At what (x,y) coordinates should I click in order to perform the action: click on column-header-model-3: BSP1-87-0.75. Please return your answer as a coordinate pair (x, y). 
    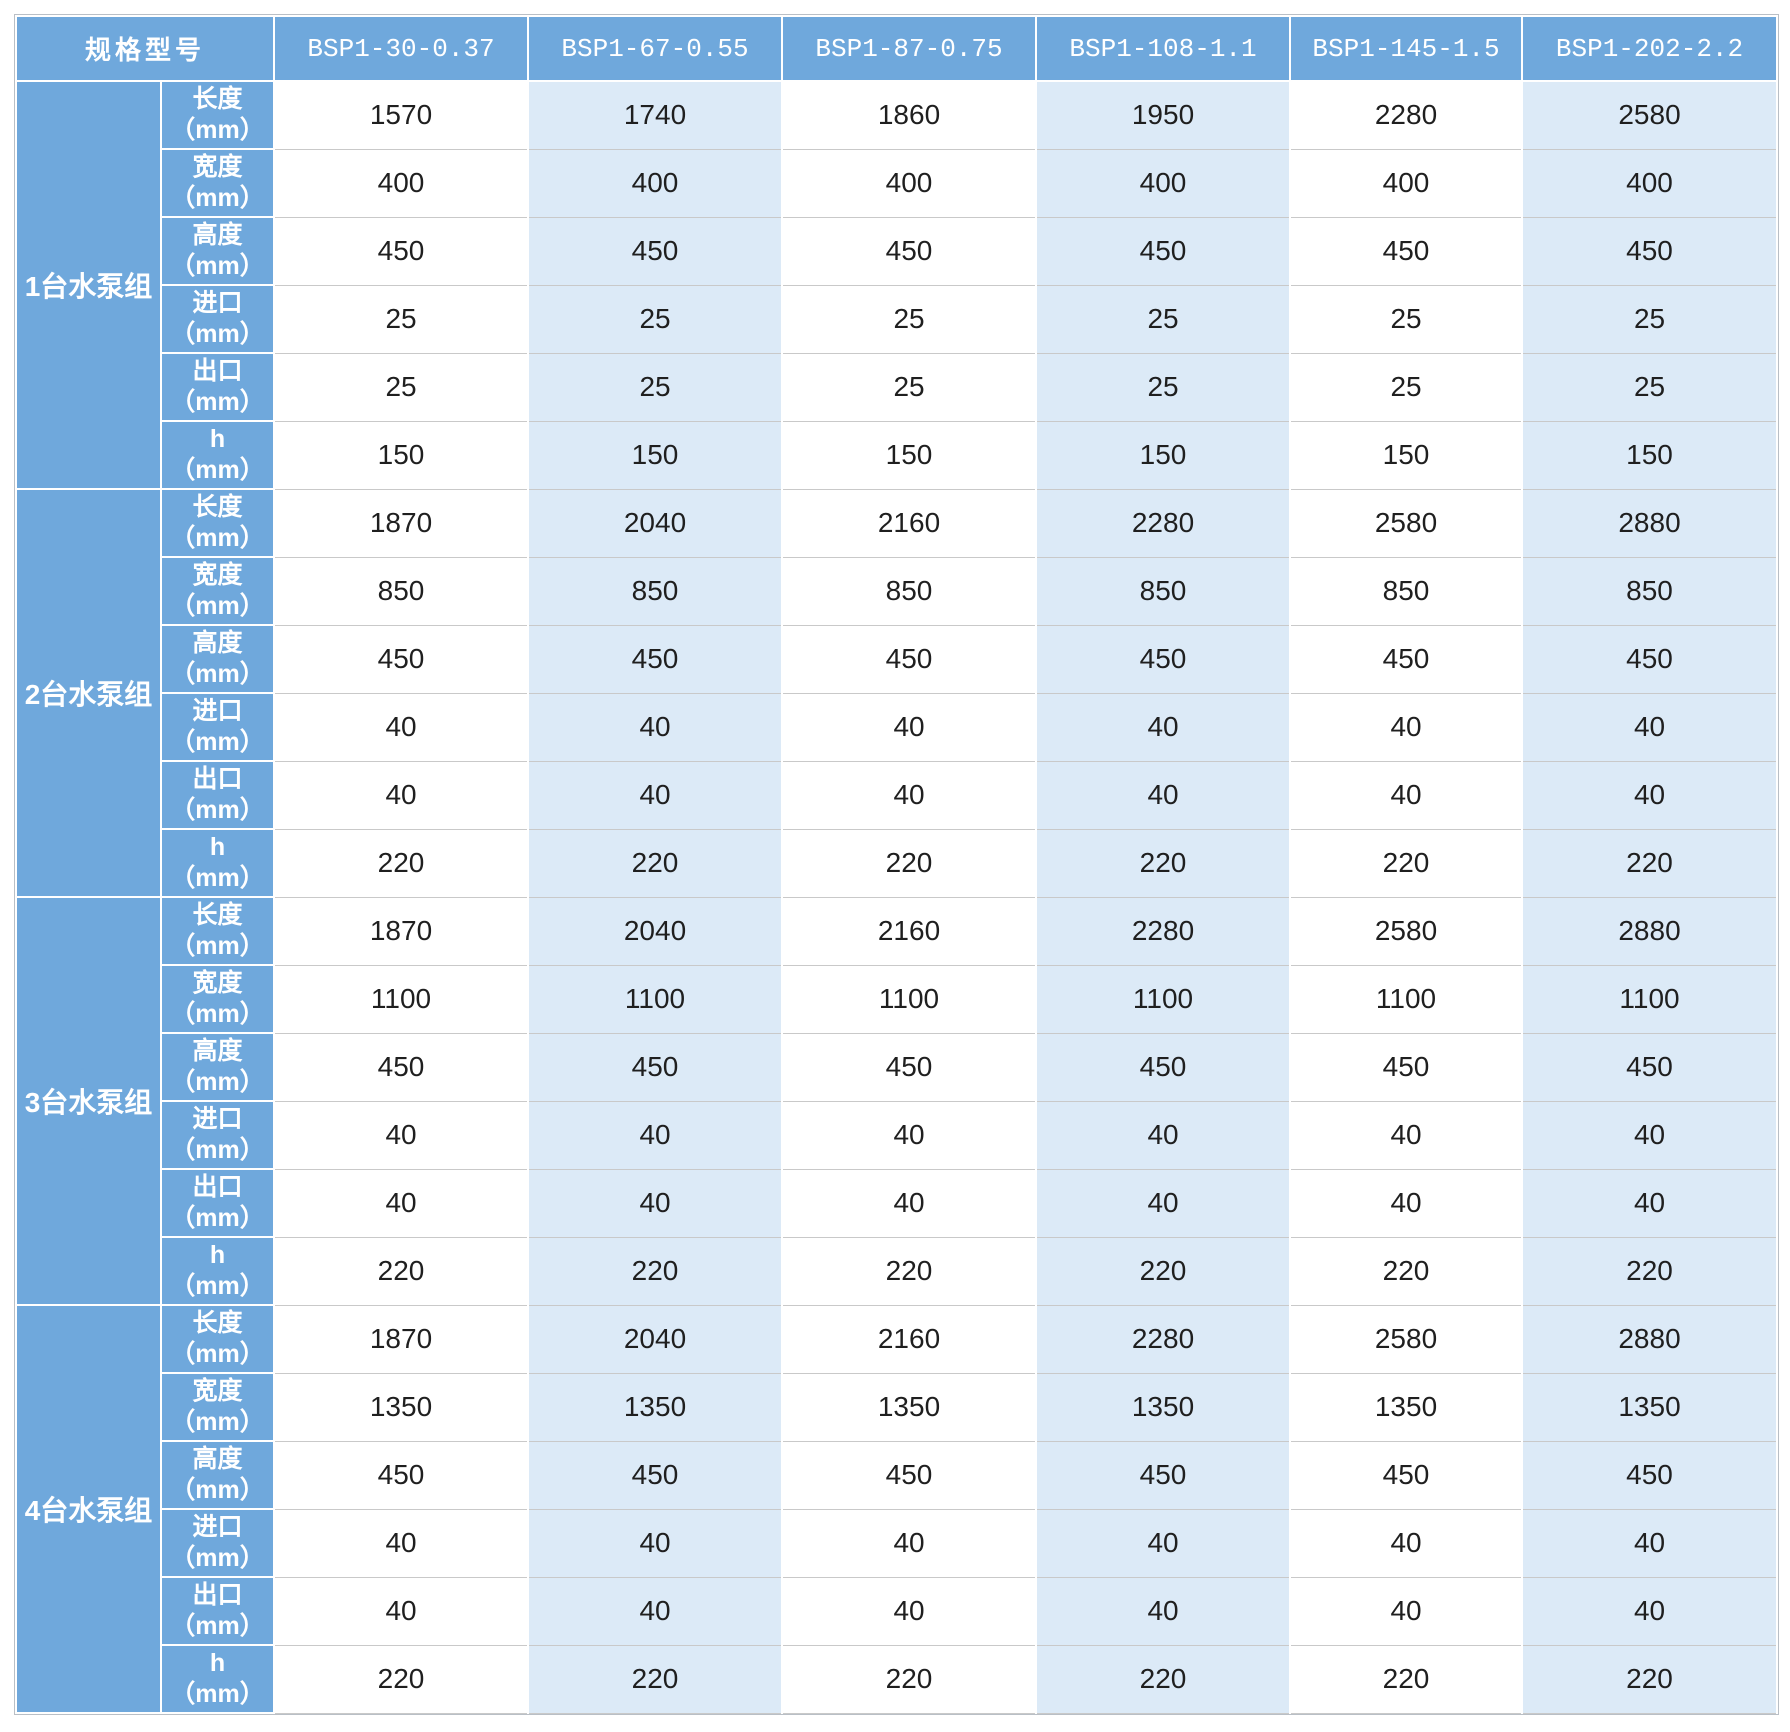
    Looking at the image, I should click on (909, 48).